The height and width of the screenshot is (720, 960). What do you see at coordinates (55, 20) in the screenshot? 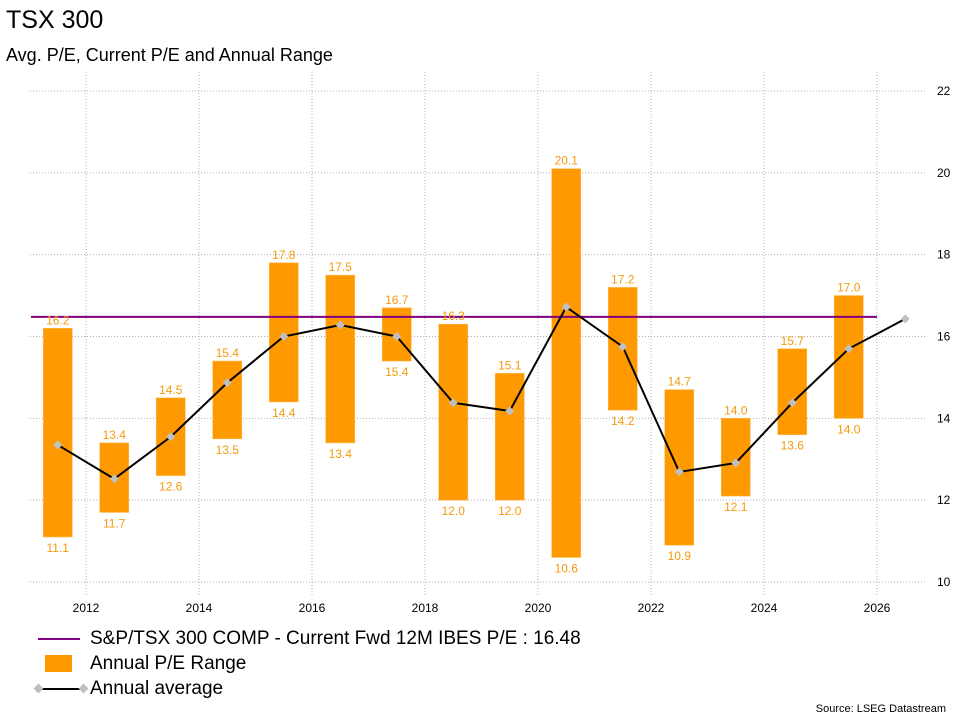
I see `chart-title: TSX 300` at bounding box center [55, 20].